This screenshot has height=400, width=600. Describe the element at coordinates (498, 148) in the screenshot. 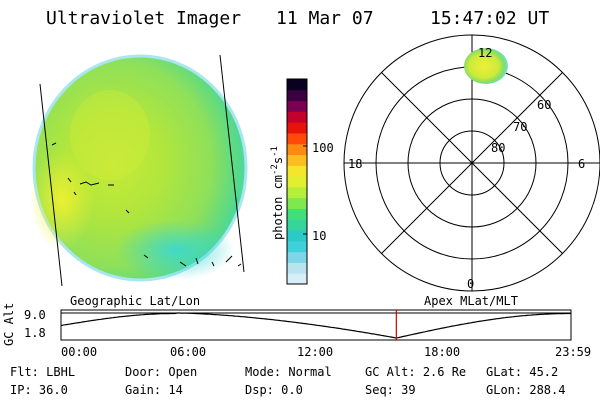

I see `mlat-label-80: 80` at that location.